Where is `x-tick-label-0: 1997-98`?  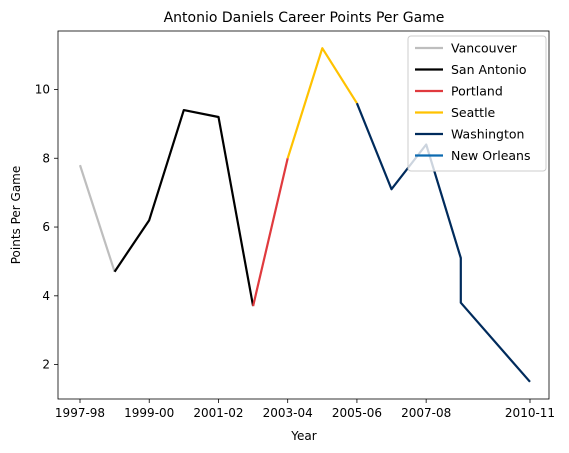 x-tick-label-0: 1997-98 is located at coordinates (80, 413).